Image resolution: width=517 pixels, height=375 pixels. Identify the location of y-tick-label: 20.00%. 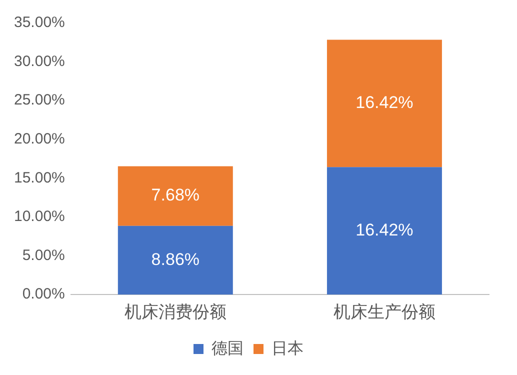
(39, 139).